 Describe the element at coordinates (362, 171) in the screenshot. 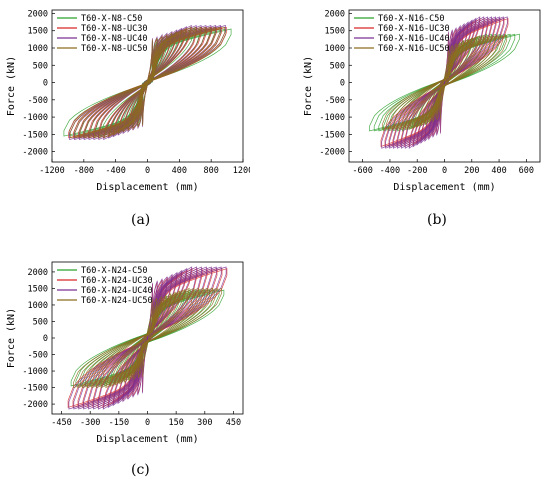

I see `x-tick-label: -600` at that location.